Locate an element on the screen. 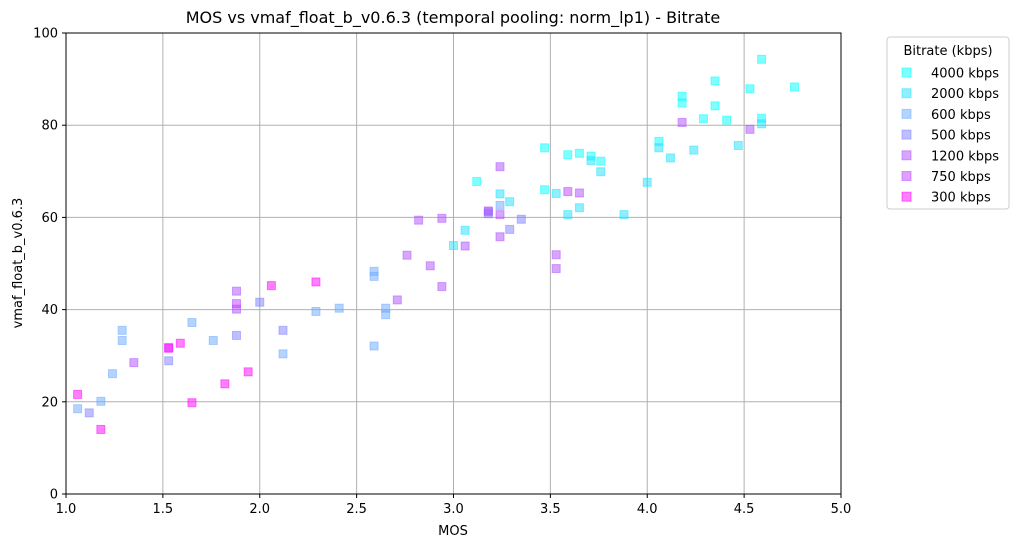  legend-label: 4000 kbps is located at coordinates (965, 74).